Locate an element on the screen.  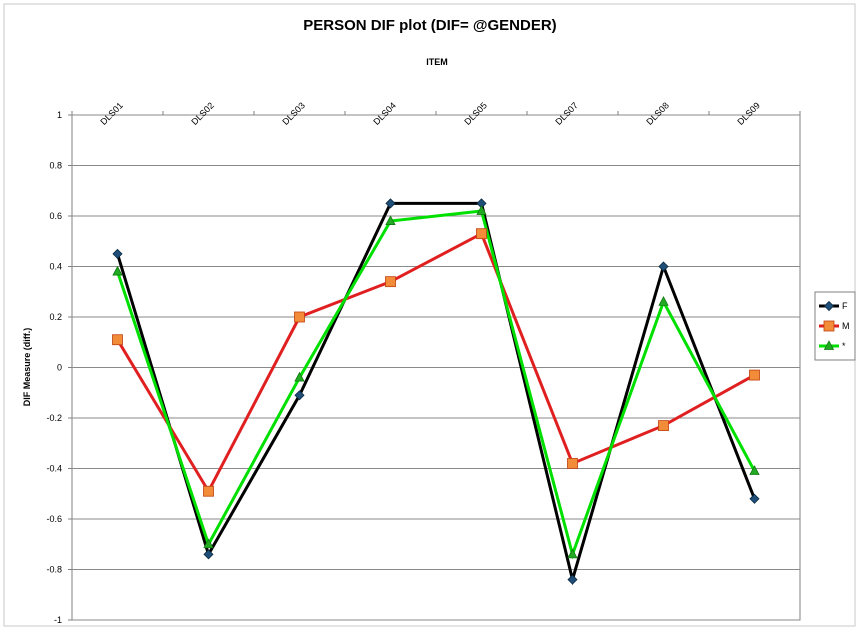
chart-title: PERSON DIF plot (DIF= @GENDER) is located at coordinates (429, 25).